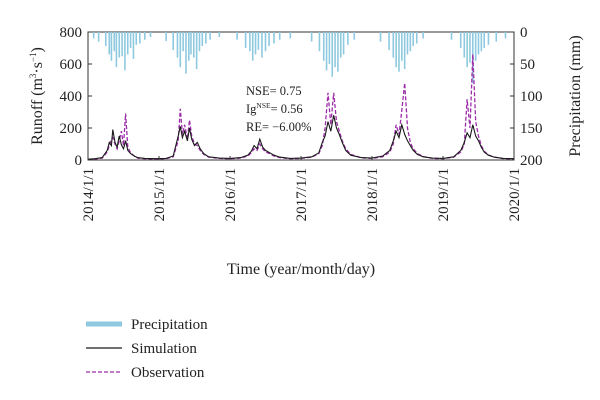 The width and height of the screenshot is (600, 400). What do you see at coordinates (37, 96) in the screenshot?
I see `left-y-axis-label: Runoff (m3·s−1)` at bounding box center [37, 96].